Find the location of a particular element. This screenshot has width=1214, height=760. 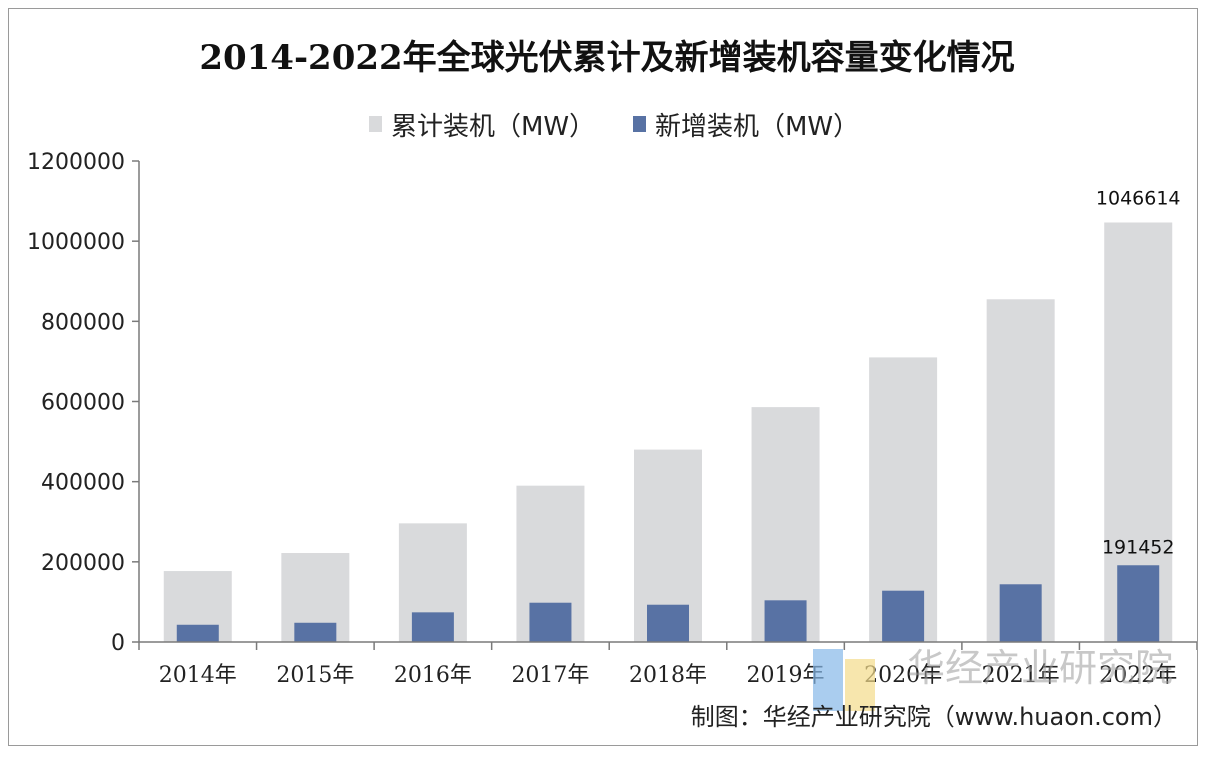

legend-label-new: 新增装机（MW） is located at coordinates (757, 127).